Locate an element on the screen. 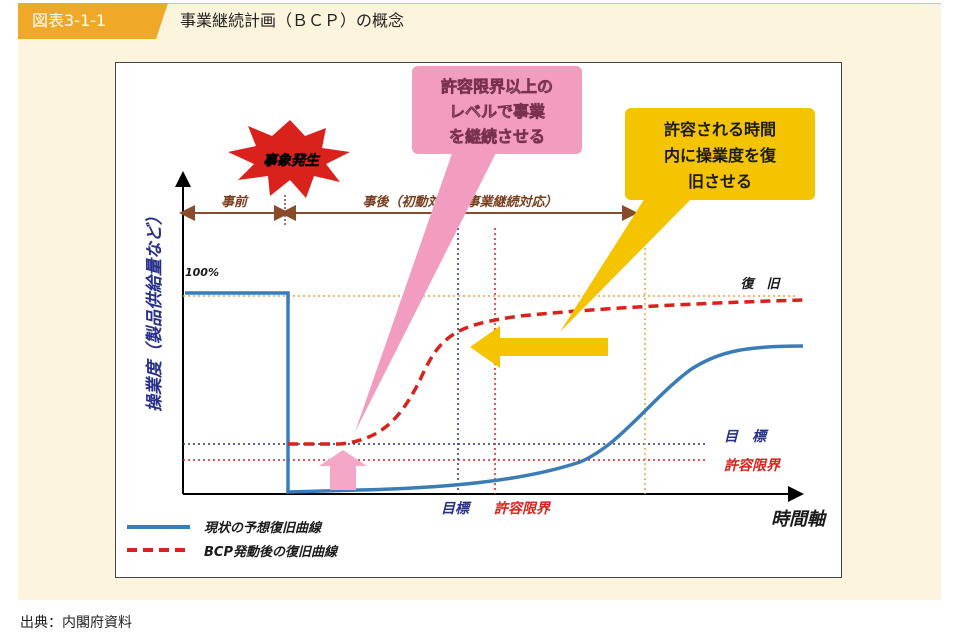 This screenshot has width=963, height=640. yellow-callout is located at coordinates (720, 154).